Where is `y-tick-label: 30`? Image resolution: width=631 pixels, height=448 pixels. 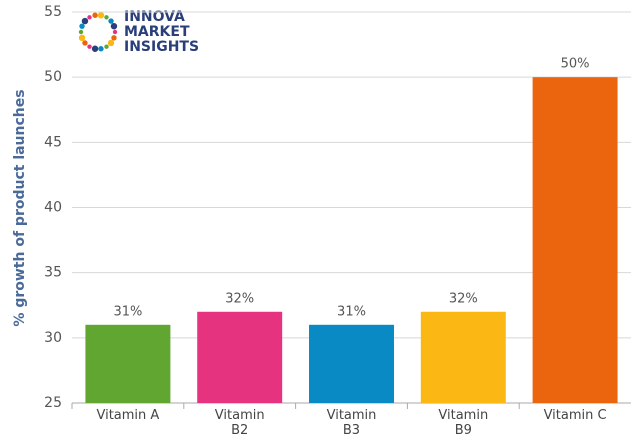
y-tick-label: 30 is located at coordinates (53, 338).